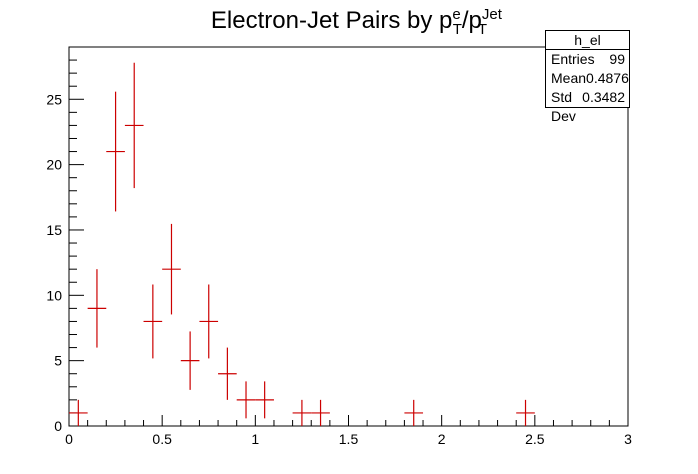 The image size is (698, 474). I want to click on y-tick-label: 20, so click(54, 165).